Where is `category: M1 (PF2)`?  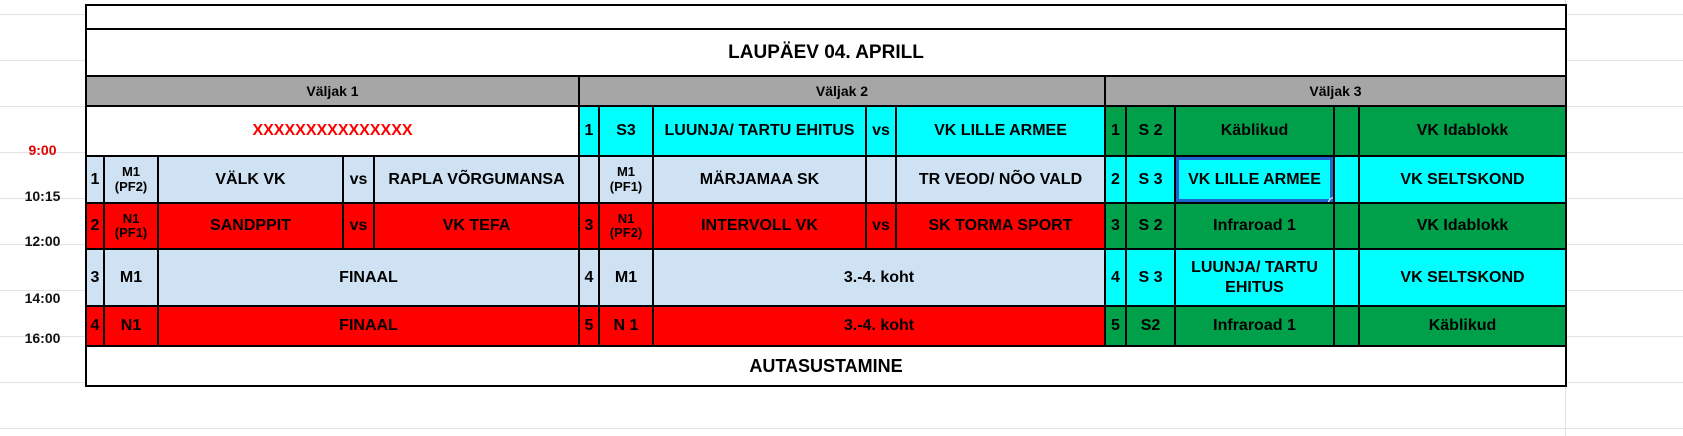 category: M1 (PF2) is located at coordinates (131, 179).